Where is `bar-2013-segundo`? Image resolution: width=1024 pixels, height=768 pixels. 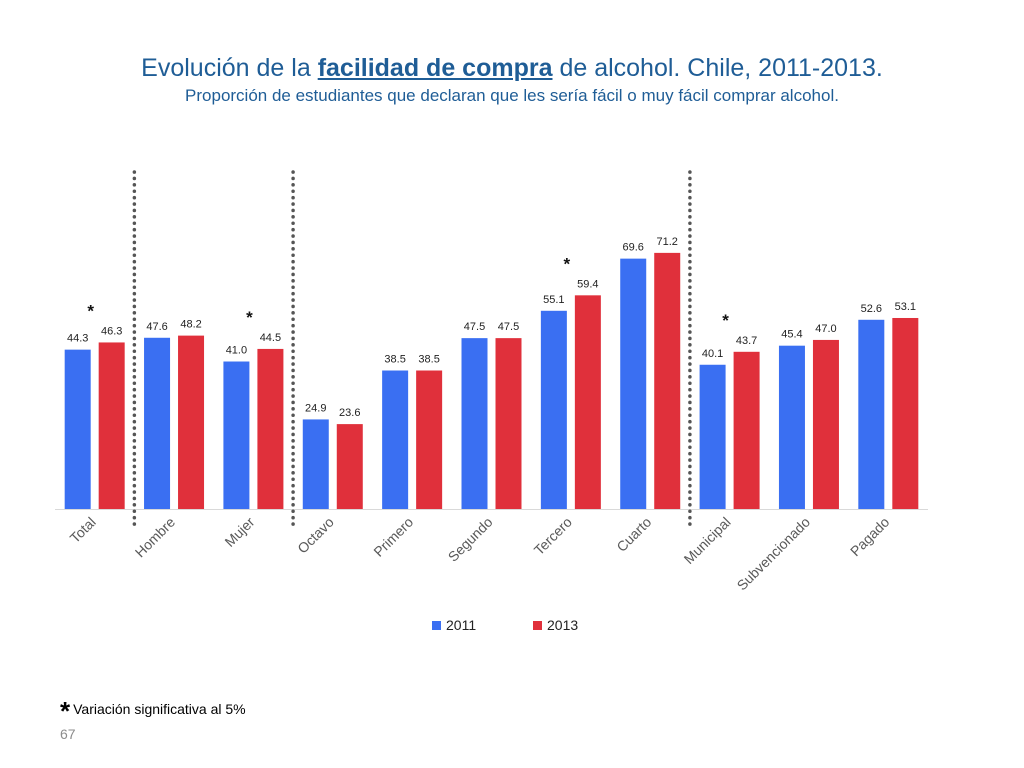
bar-2013-segundo is located at coordinates (508, 423).